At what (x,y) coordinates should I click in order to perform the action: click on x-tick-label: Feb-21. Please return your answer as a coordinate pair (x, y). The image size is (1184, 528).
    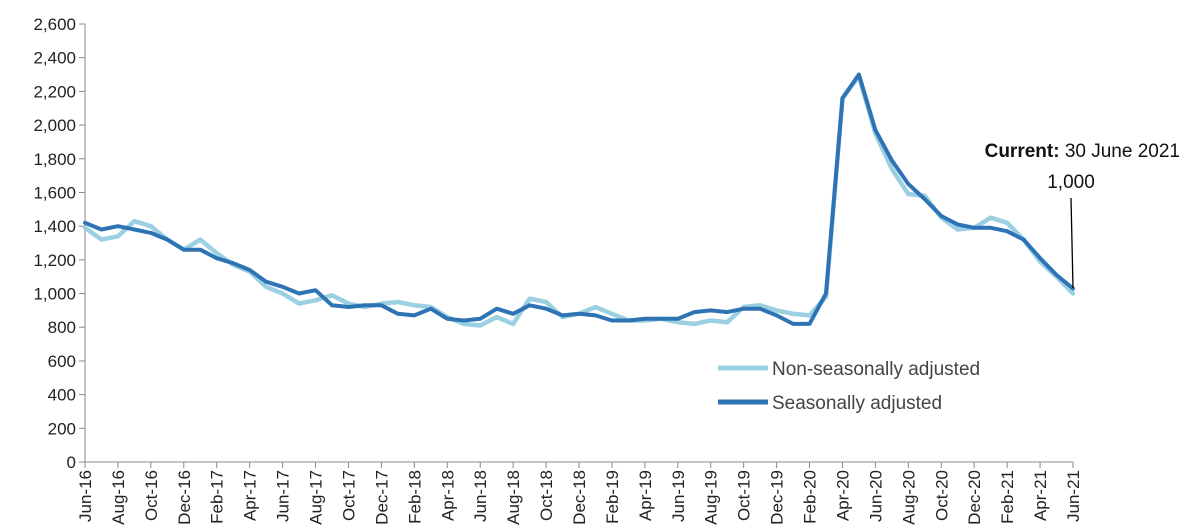
    Looking at the image, I should click on (1007, 497).